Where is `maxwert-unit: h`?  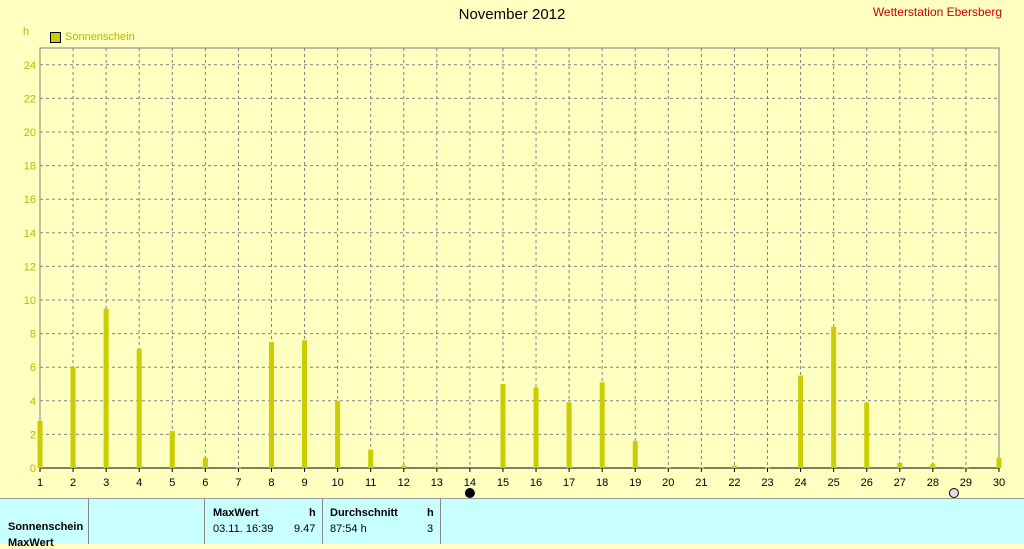
maxwert-unit: h is located at coordinates (312, 513).